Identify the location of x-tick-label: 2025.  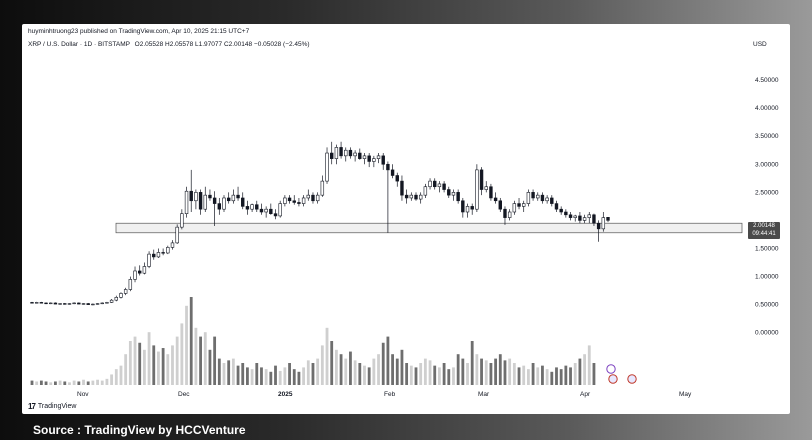
(285, 394).